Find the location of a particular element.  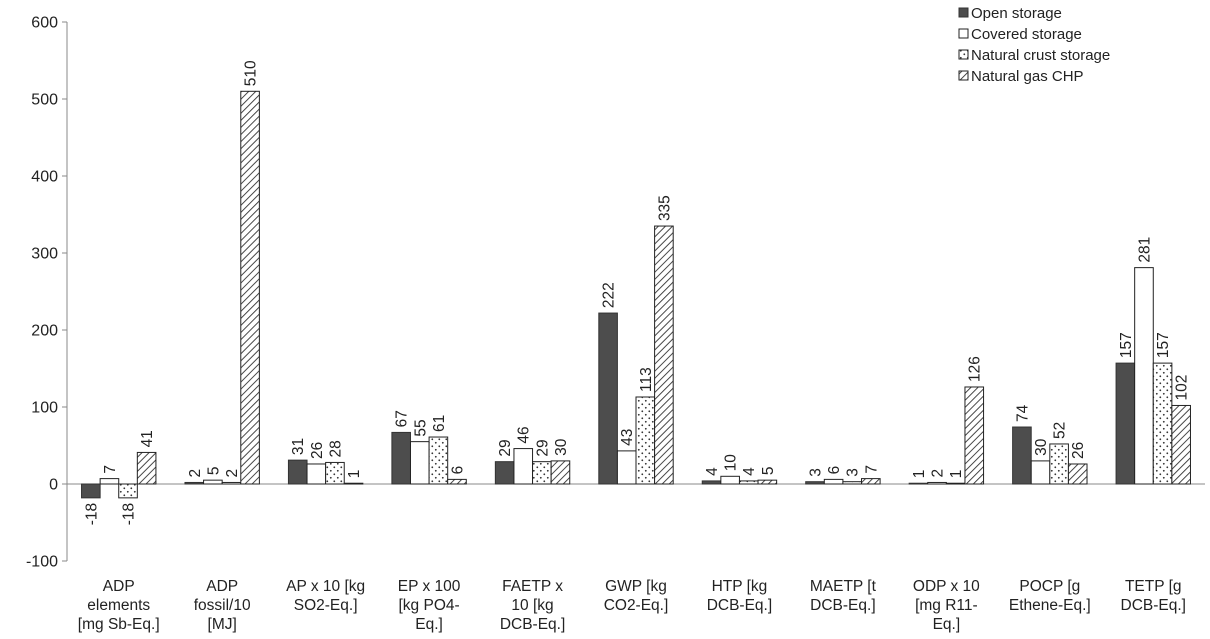

category-label: [mg Sb-Eq.] is located at coordinates (119, 624).